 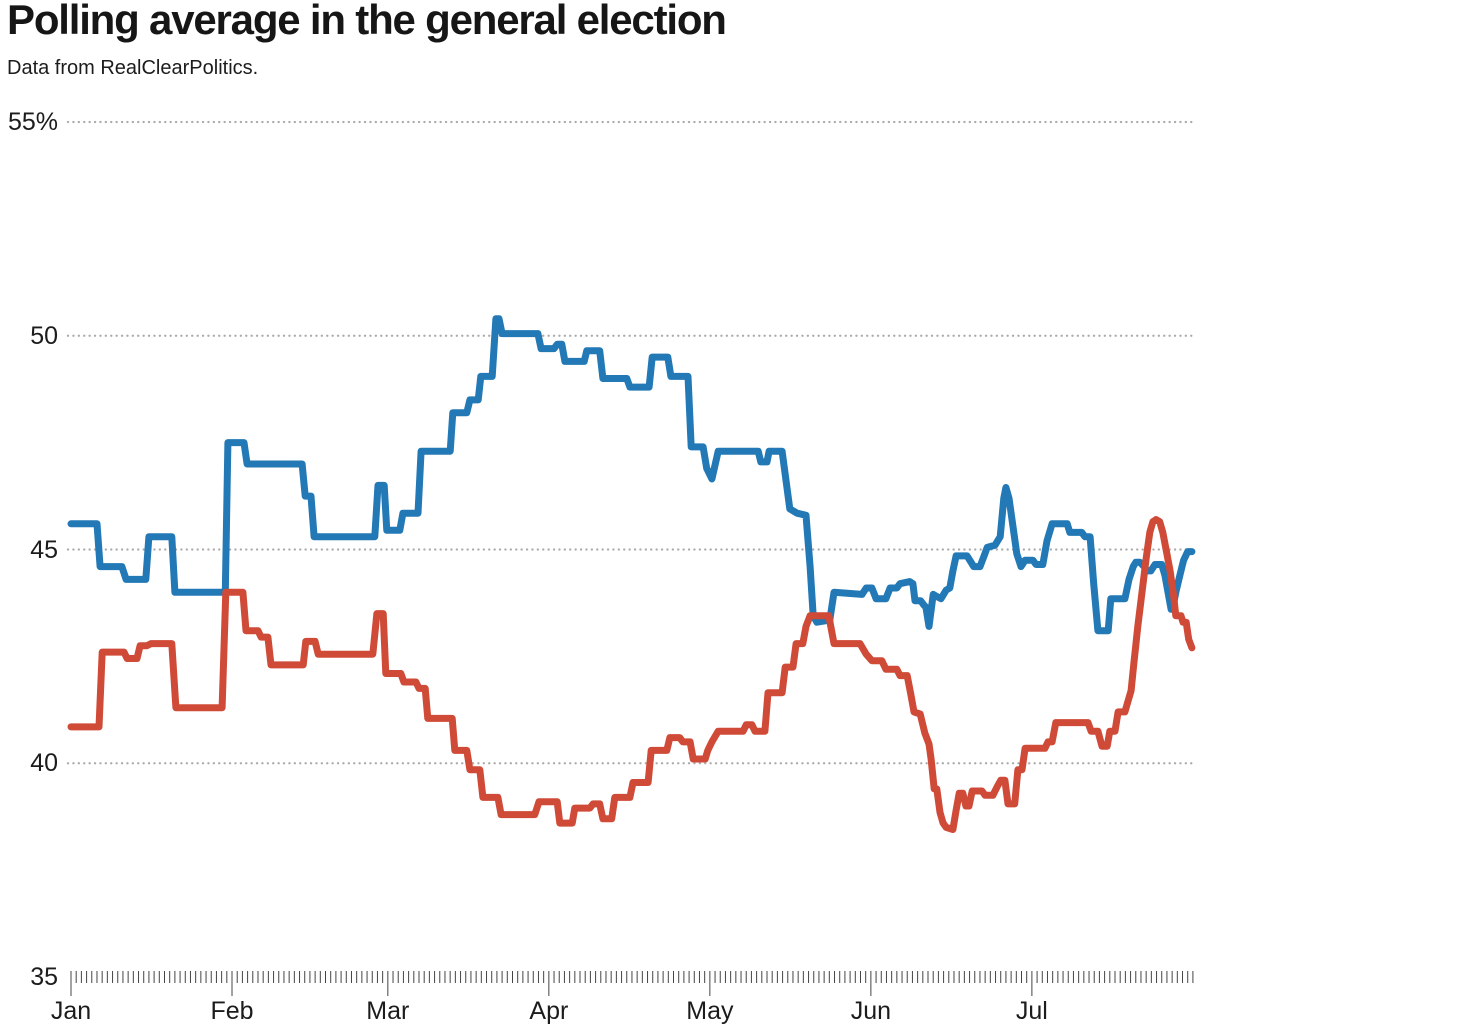 What do you see at coordinates (44, 335) in the screenshot?
I see `y-axis-label-50: 50` at bounding box center [44, 335].